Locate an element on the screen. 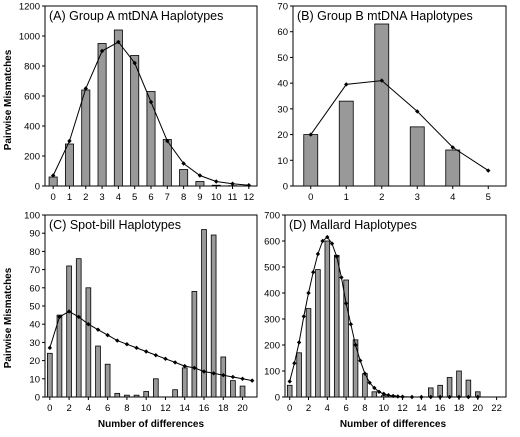  y-tick-label-c-0: 0 is located at coordinates (37, 398).